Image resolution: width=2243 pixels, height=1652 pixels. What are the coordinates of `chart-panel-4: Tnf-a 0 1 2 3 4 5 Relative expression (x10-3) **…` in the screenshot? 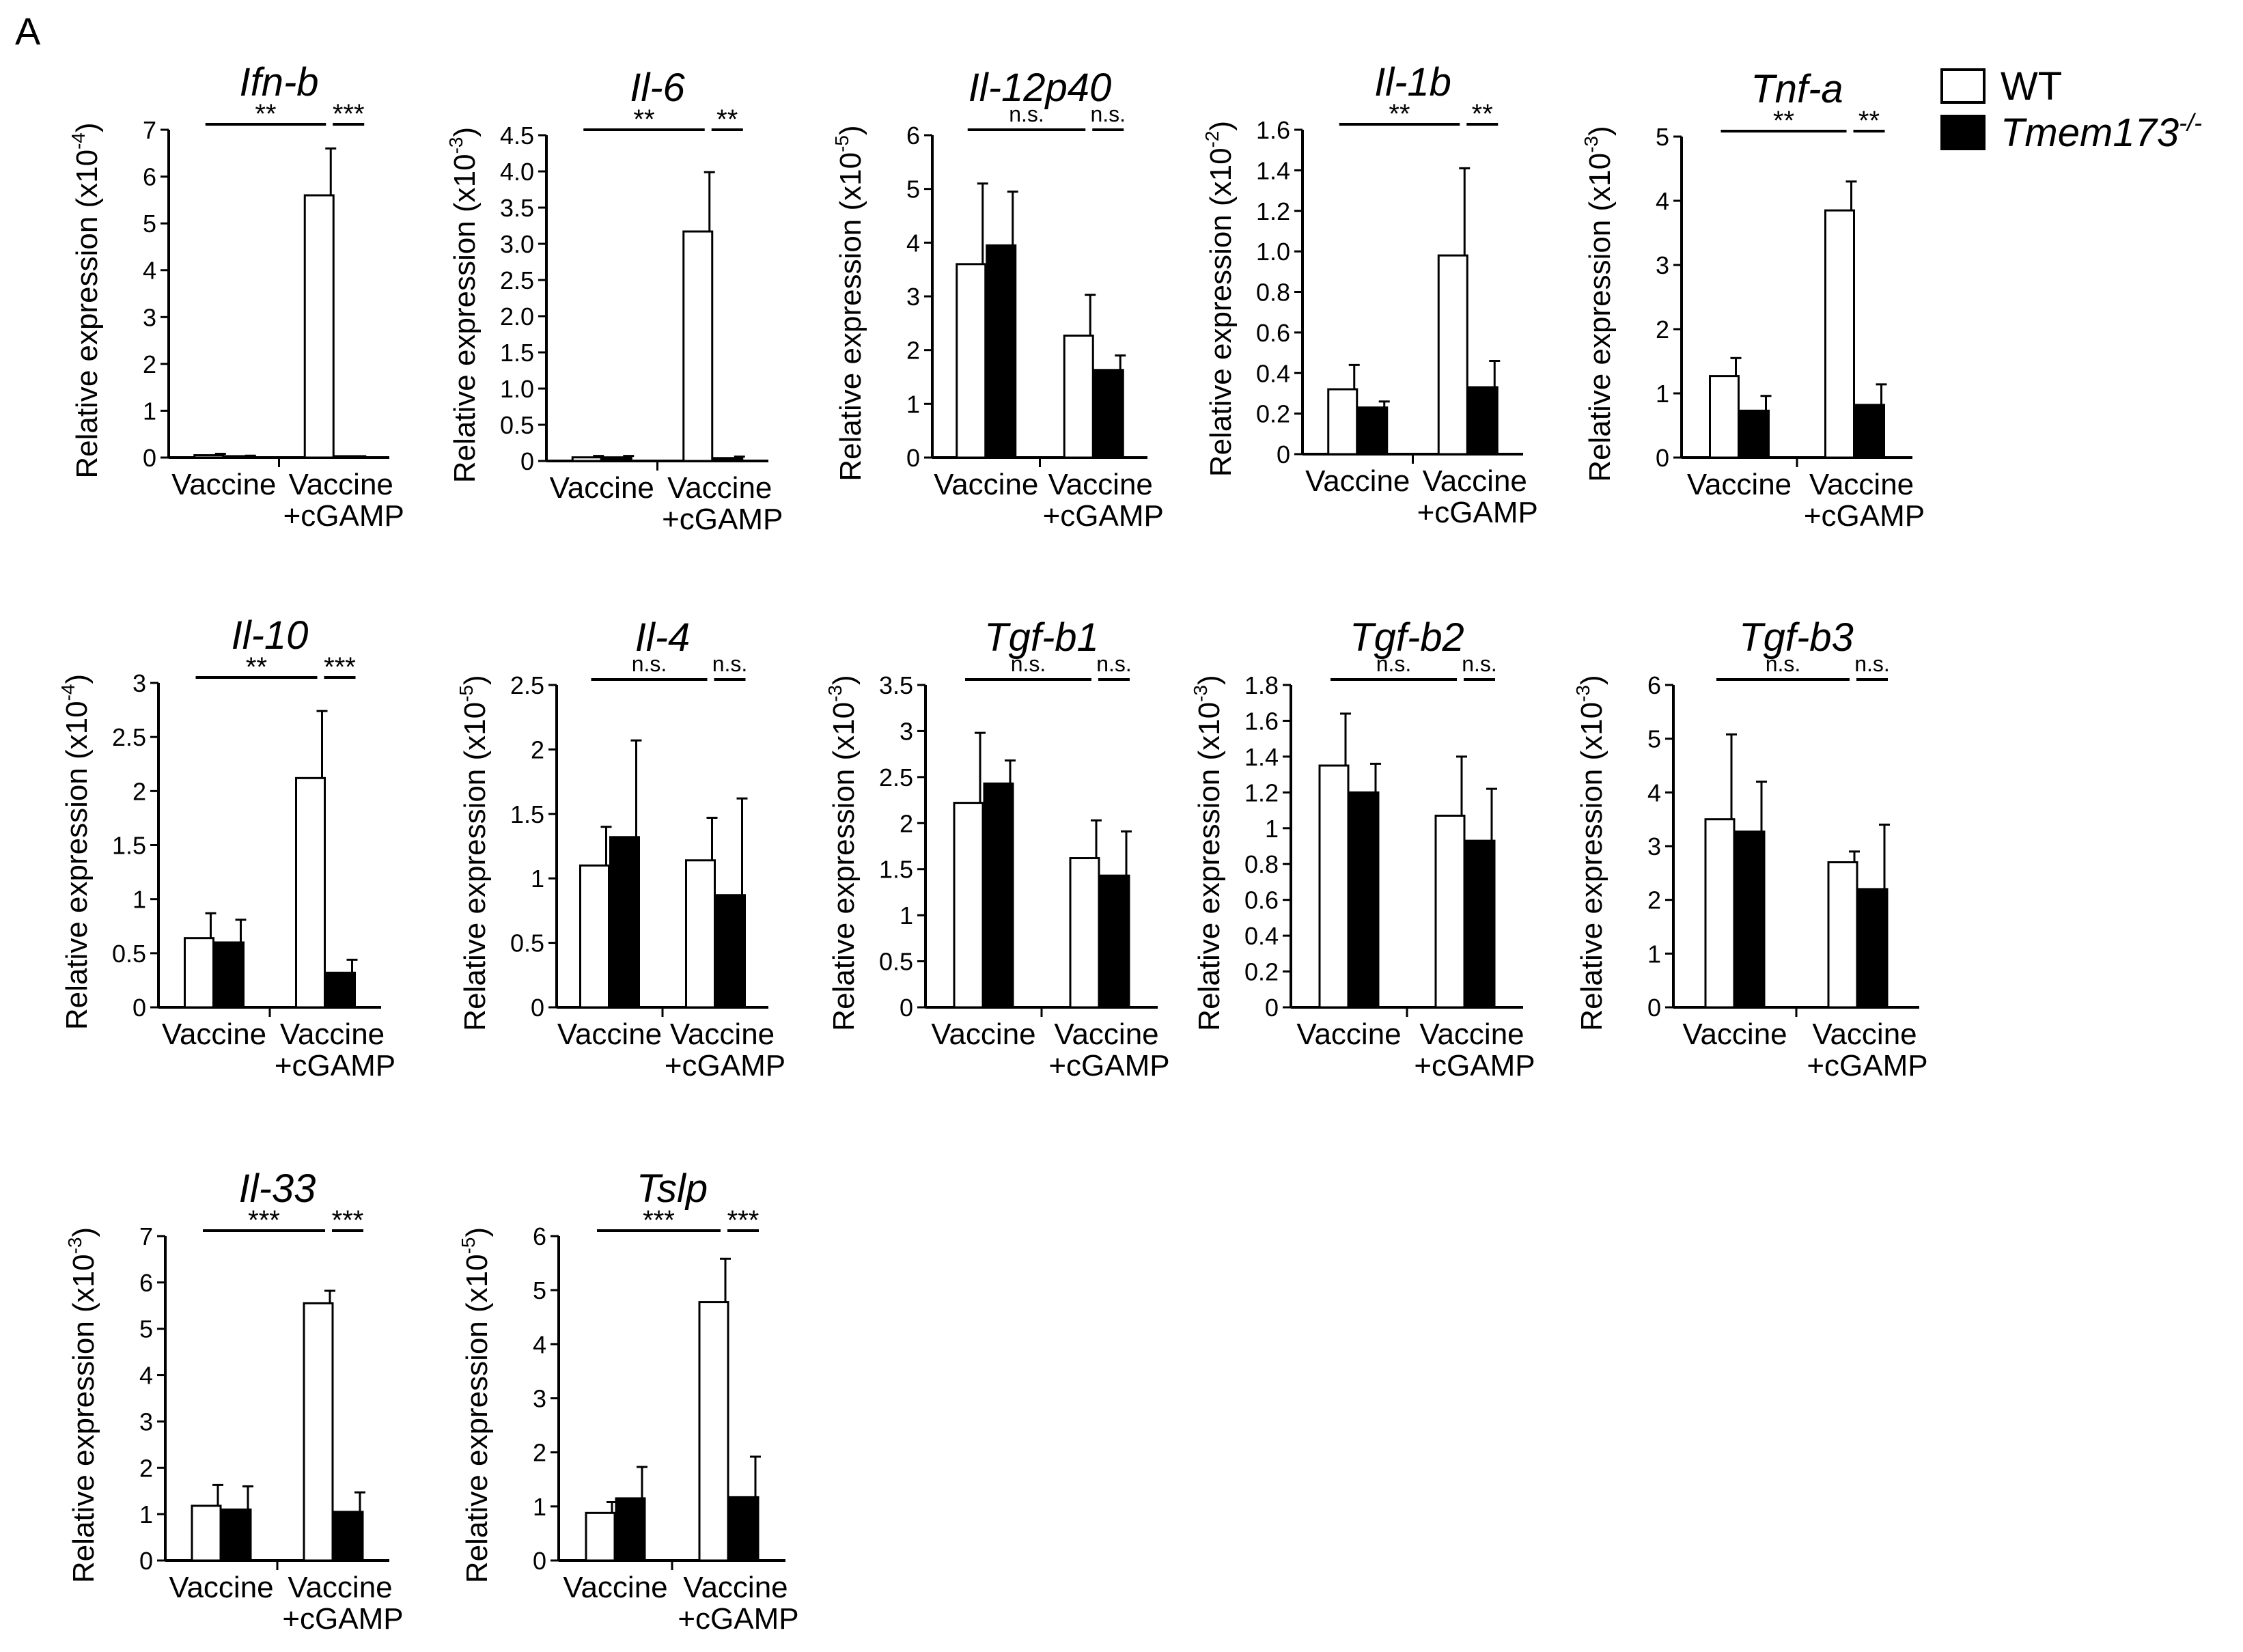 It's located at (1753, 300).